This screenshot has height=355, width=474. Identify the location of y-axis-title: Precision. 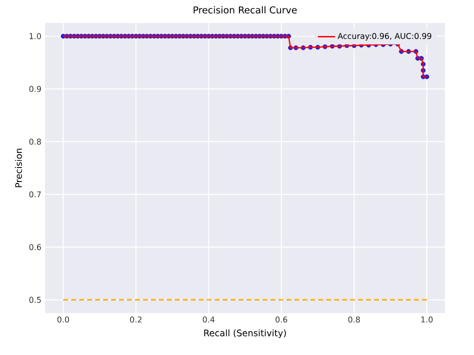
(18, 168).